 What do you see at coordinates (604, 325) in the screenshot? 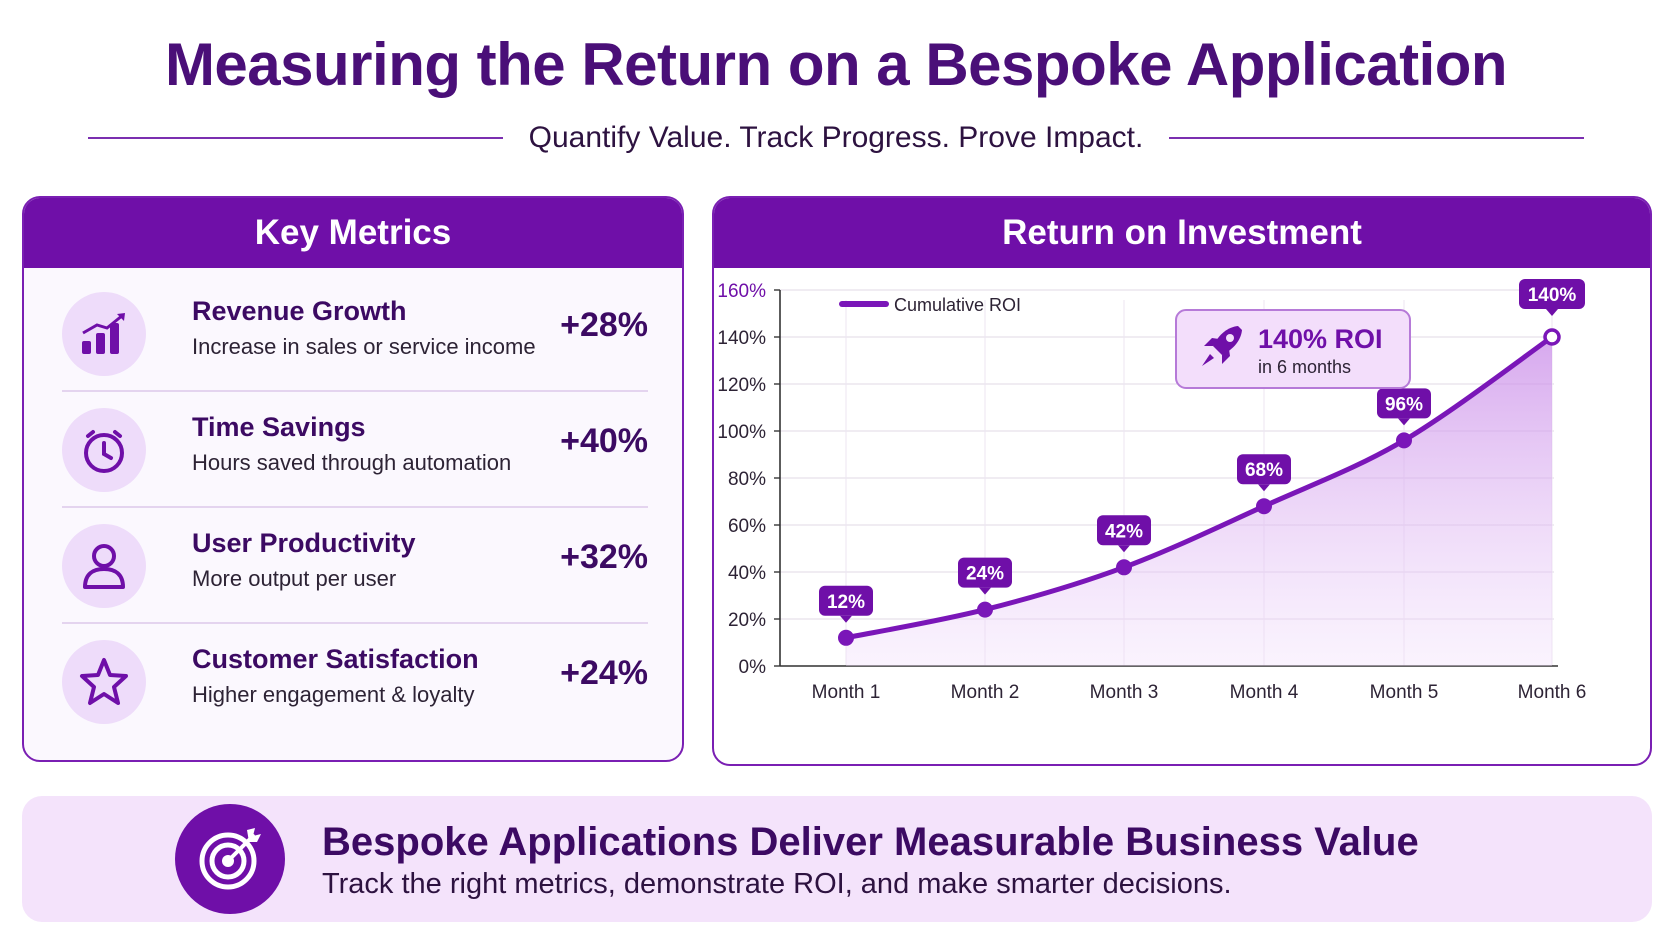
I see `metric-value: +28%` at bounding box center [604, 325].